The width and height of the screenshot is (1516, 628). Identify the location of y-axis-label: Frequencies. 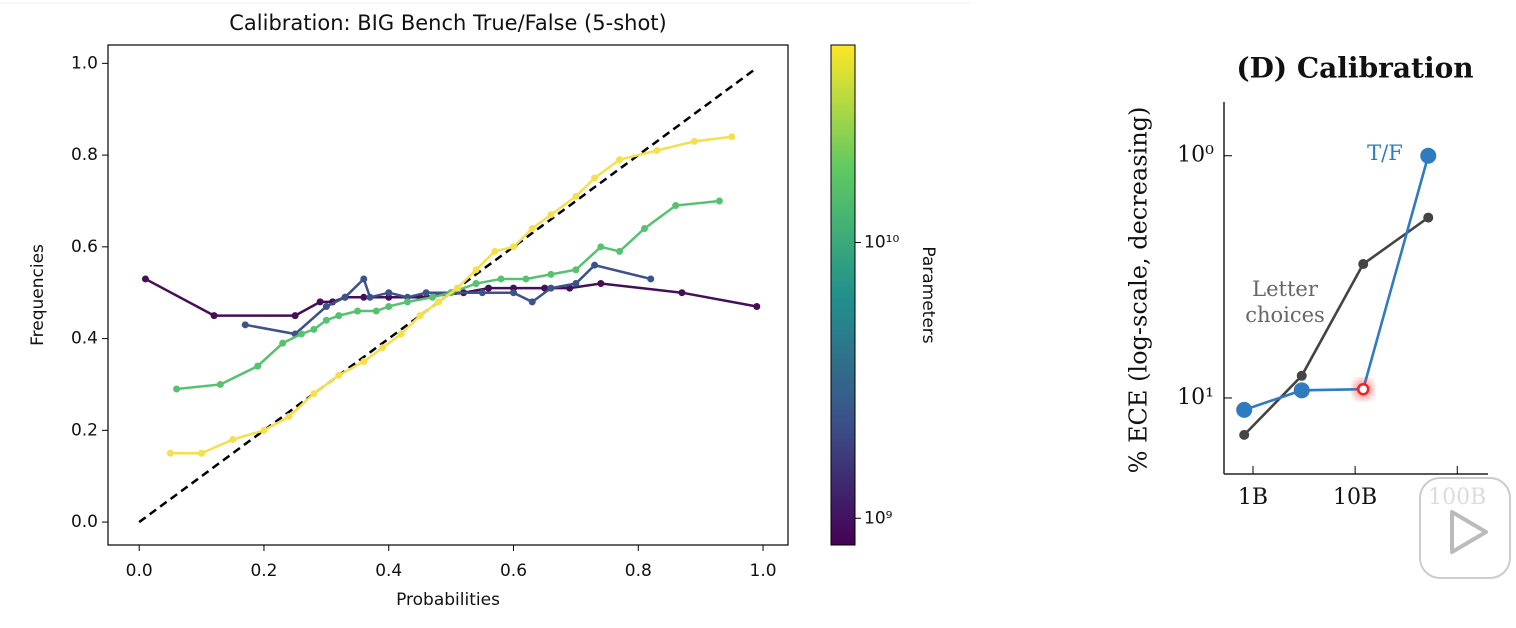
(38, 295).